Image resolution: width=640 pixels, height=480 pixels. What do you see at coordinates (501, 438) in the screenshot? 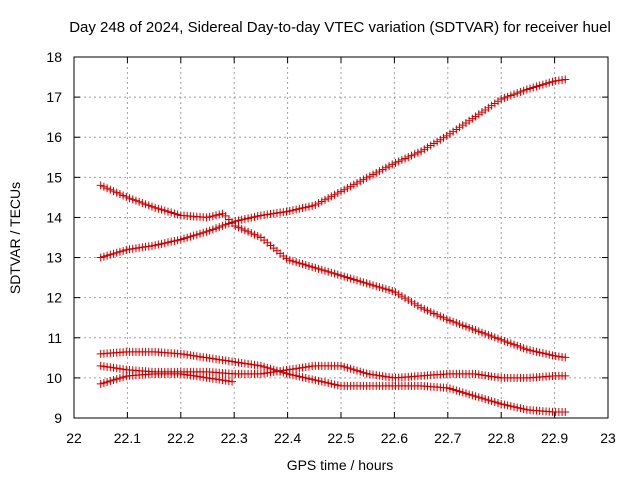
I see `x-tick-label: 22.8` at bounding box center [501, 438].